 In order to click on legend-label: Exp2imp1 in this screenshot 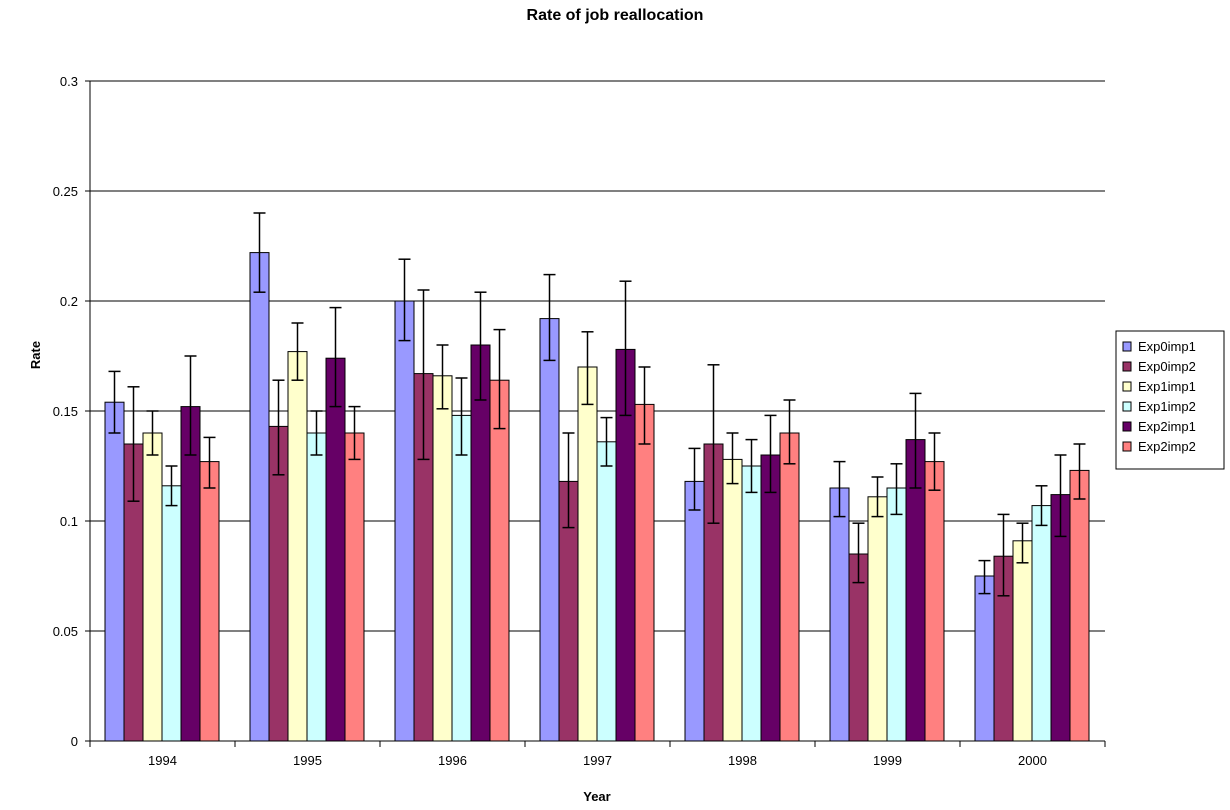, I will do `click(1167, 426)`.